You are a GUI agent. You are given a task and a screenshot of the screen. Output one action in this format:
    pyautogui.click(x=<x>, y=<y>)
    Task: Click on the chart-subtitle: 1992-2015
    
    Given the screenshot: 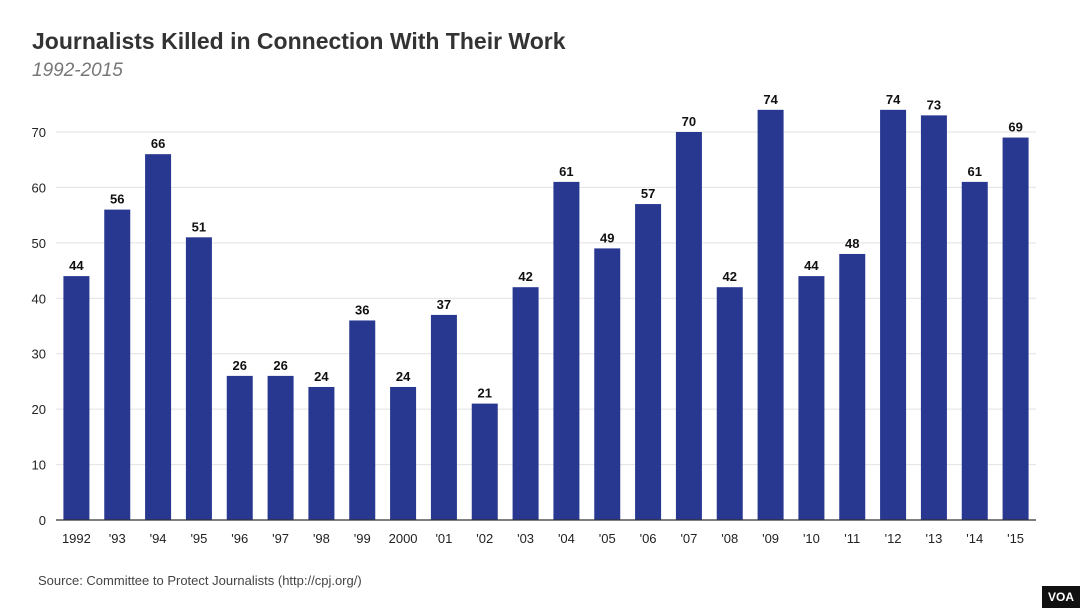 What is the action you would take?
    pyautogui.click(x=77, y=70)
    